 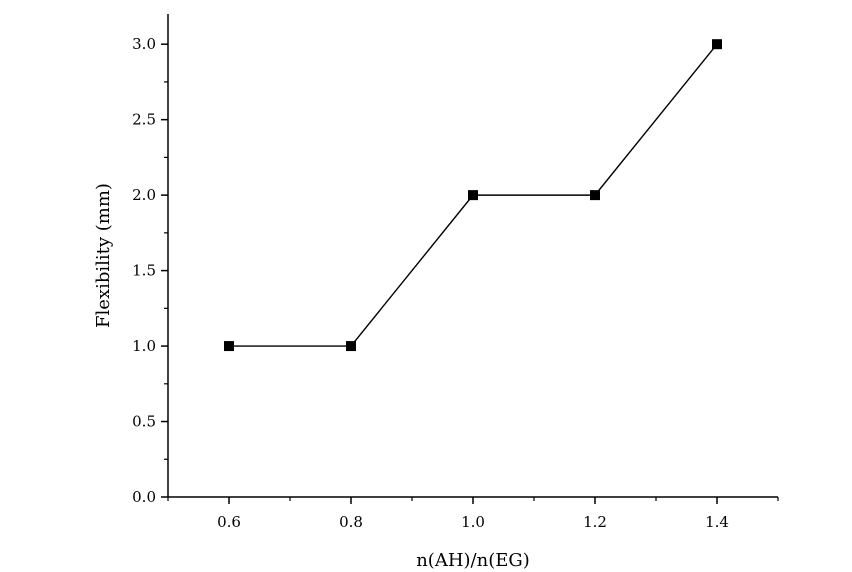 What do you see at coordinates (144, 44) in the screenshot?
I see `y-tick-label: 3.0` at bounding box center [144, 44].